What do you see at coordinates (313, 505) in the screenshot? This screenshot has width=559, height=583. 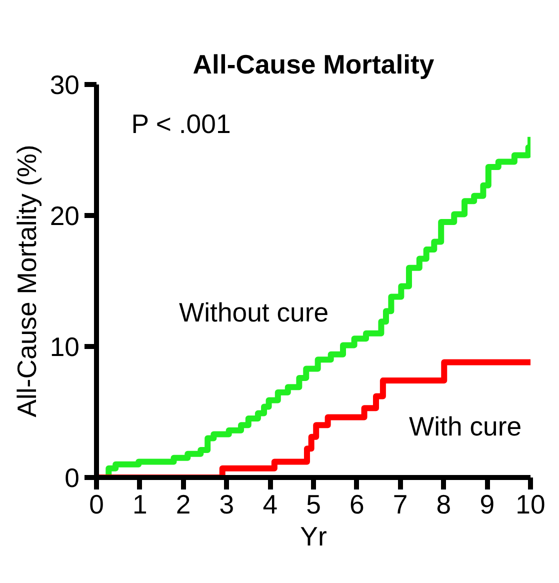 I see `x-tick-label: 5` at bounding box center [313, 505].